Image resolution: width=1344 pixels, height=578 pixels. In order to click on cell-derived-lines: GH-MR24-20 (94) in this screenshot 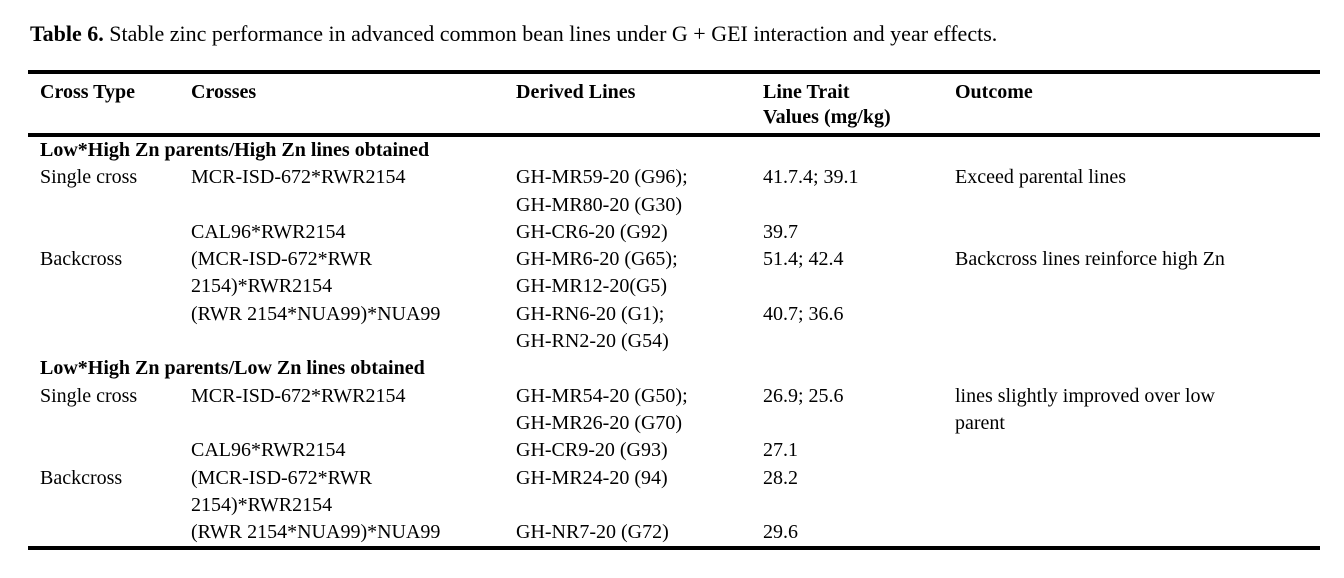, I will do `click(592, 477)`.